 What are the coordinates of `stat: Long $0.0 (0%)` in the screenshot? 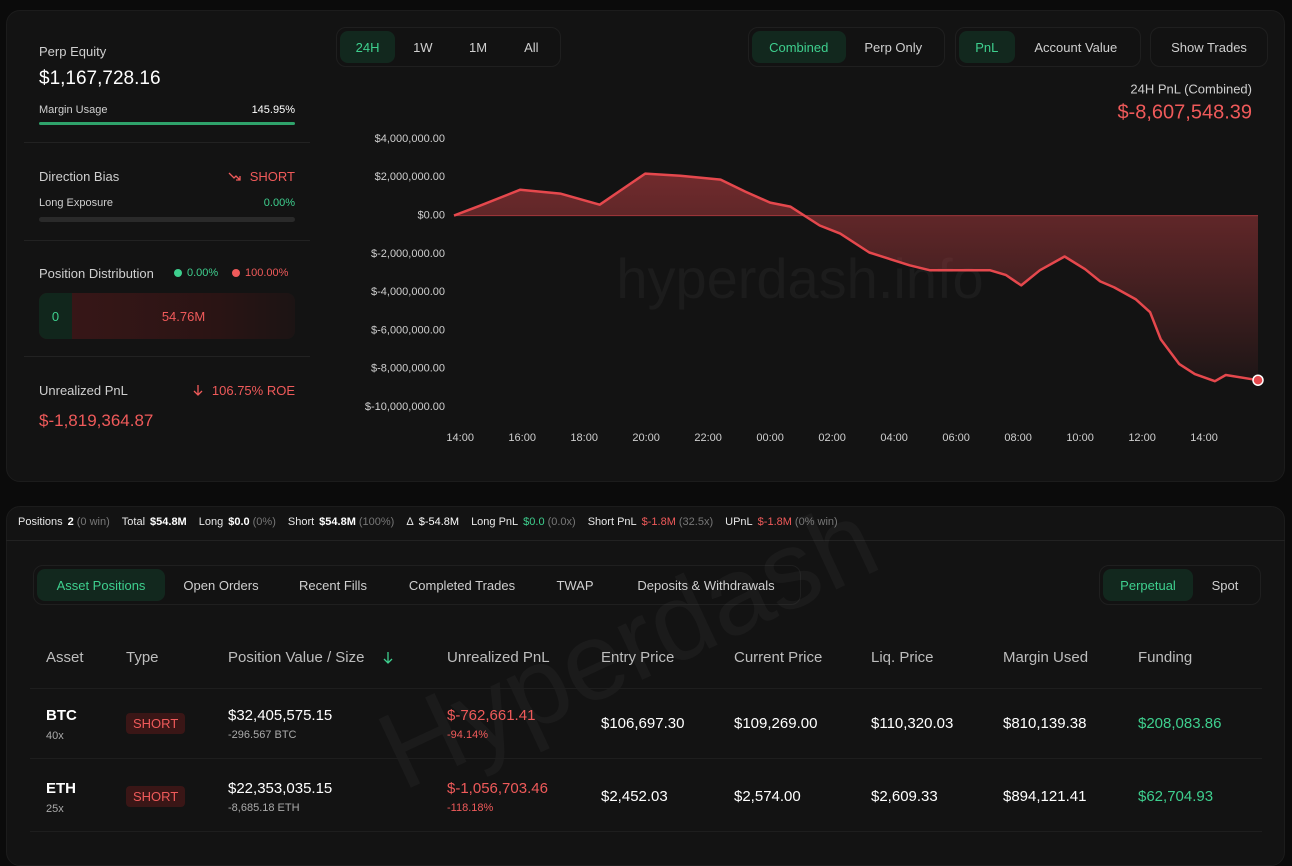 It's located at (237, 522).